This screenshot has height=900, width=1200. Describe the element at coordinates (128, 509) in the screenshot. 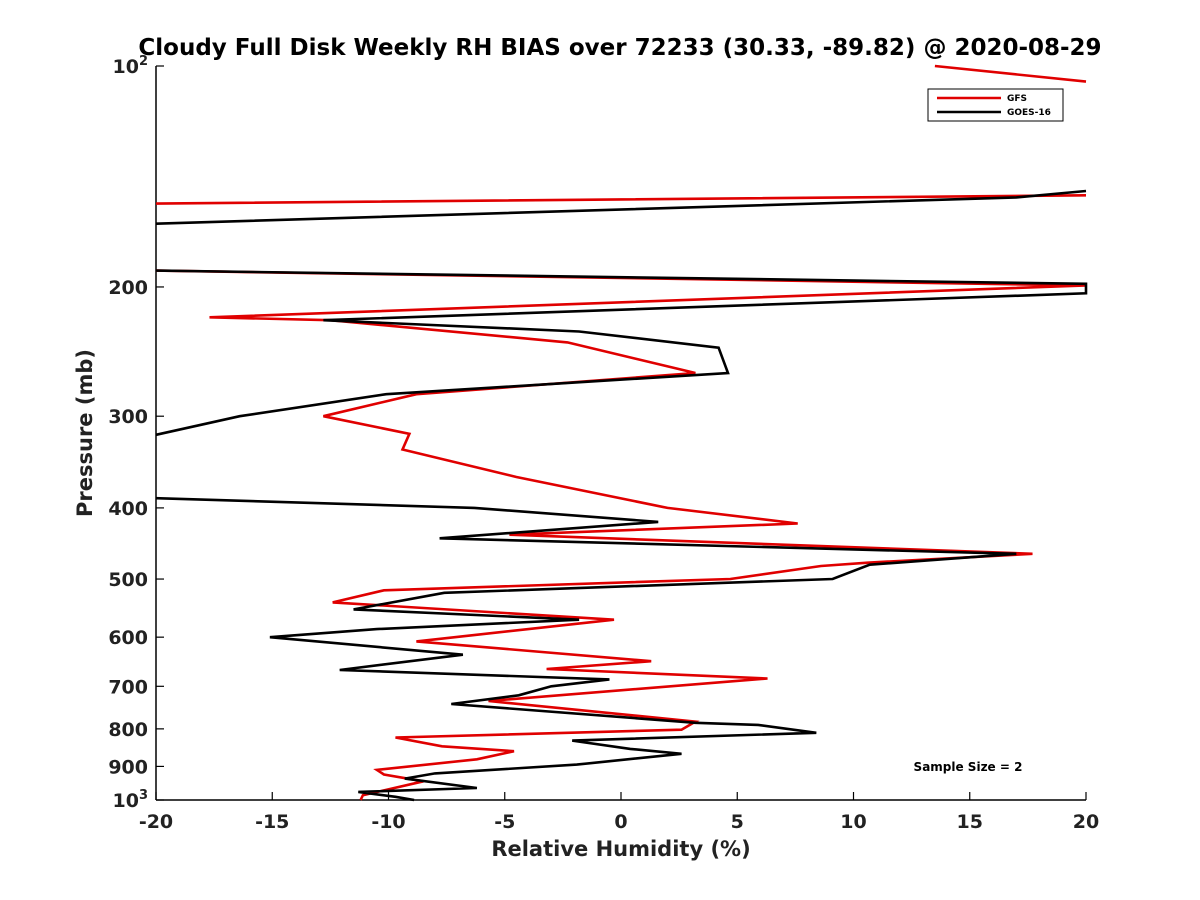

I see `y-tick-label: 400` at that location.